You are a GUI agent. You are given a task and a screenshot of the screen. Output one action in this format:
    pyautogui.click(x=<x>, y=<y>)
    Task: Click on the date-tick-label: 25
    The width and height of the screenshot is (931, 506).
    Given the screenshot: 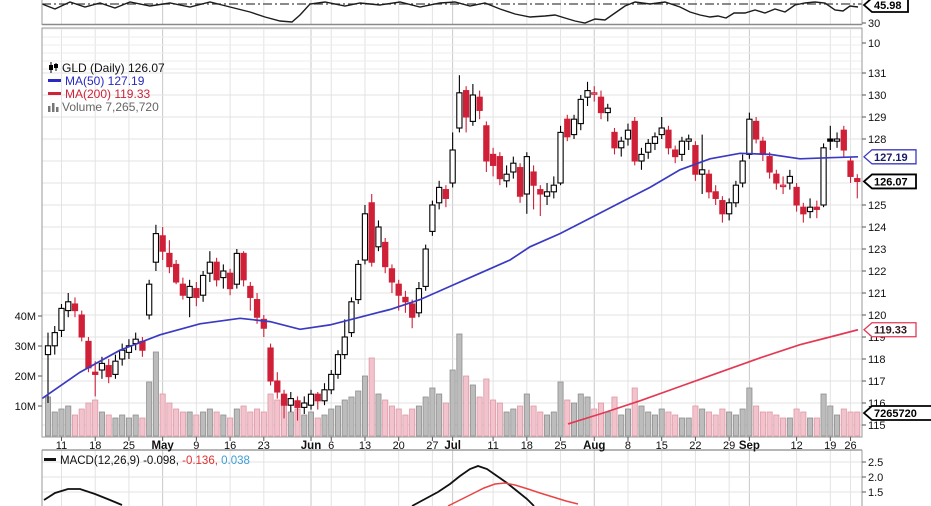 What is the action you would take?
    pyautogui.click(x=560, y=446)
    